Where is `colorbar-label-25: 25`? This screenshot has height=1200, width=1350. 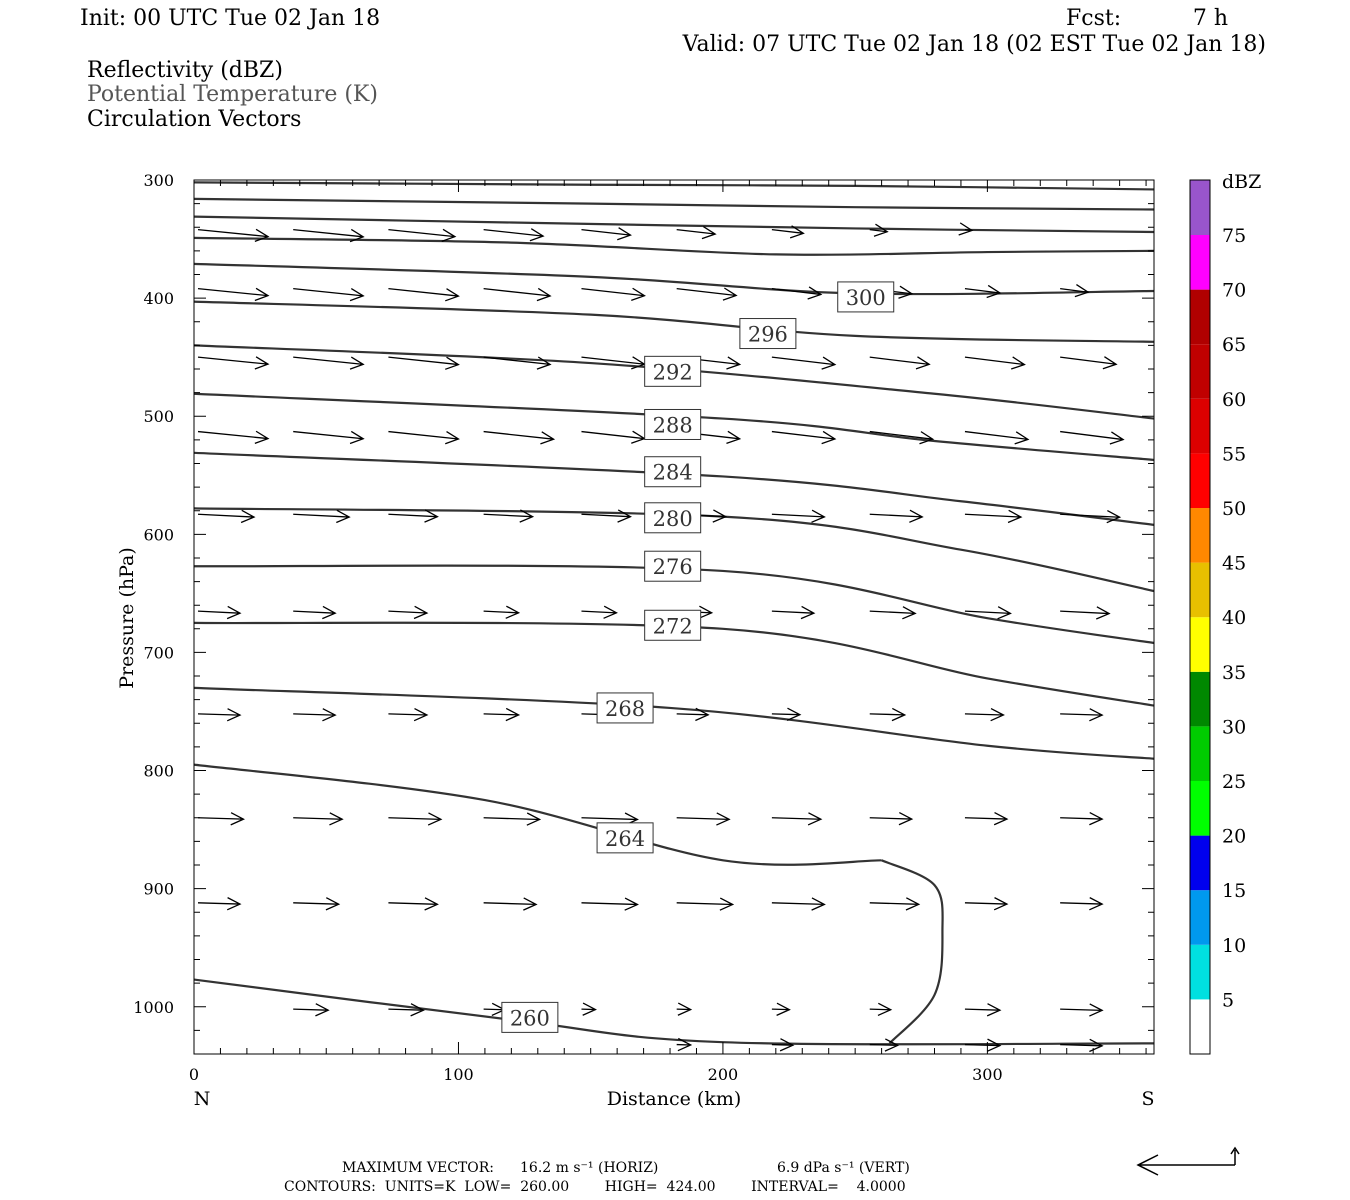 colorbar-label-25: 25 is located at coordinates (1234, 782).